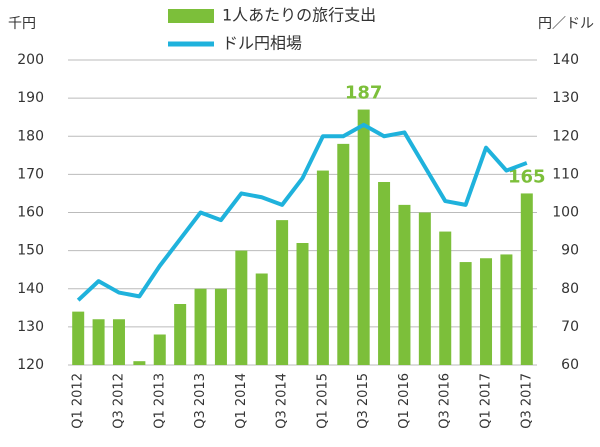 Image resolution: width=600 pixels, height=447 pixels. What do you see at coordinates (282, 401) in the screenshot?
I see `x-tick-label: Q3 2014` at bounding box center [282, 401].